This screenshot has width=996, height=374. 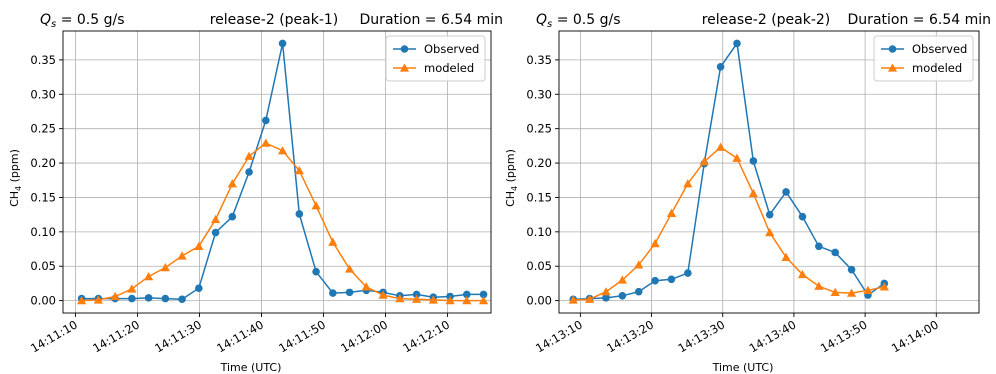 What do you see at coordinates (539, 163) in the screenshot?
I see `y-tick-label: 0.20` at bounding box center [539, 163].